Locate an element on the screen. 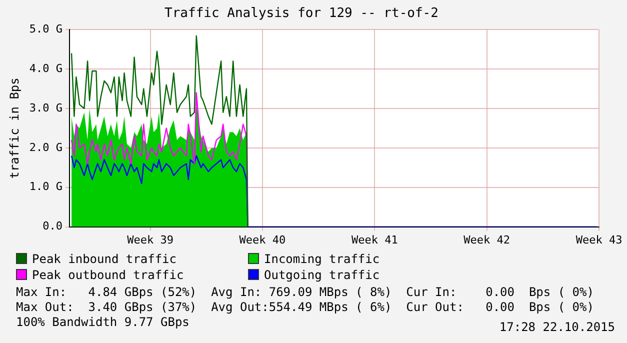 This screenshot has height=343, width=627. y-tick-label: 4.0 G is located at coordinates (46, 68).